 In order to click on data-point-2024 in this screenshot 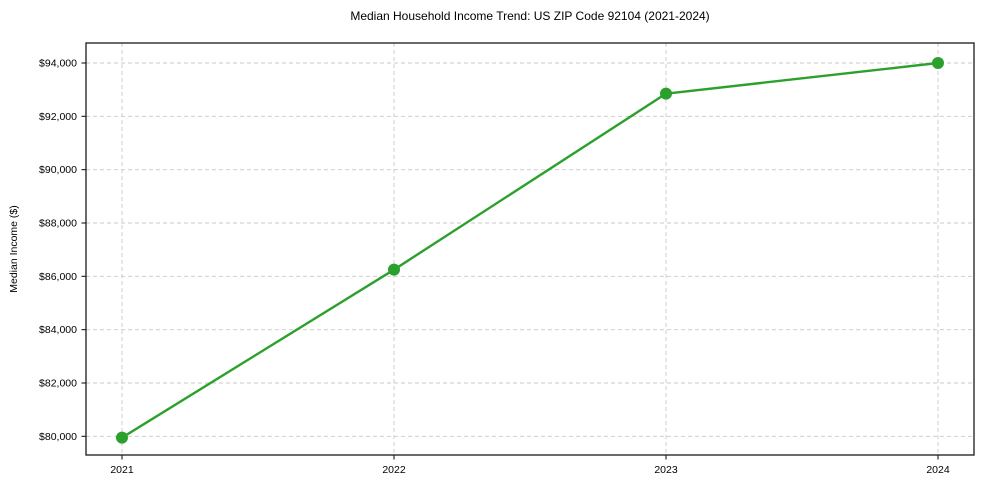, I will do `click(938, 63)`.